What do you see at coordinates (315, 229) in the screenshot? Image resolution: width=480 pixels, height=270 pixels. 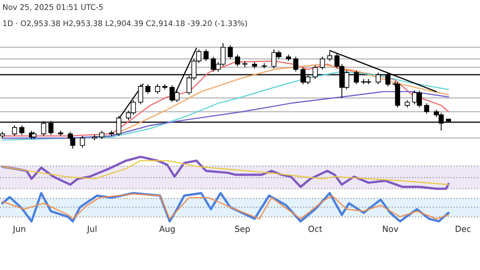 I see `x-tick-label: Oct` at bounding box center [315, 229].